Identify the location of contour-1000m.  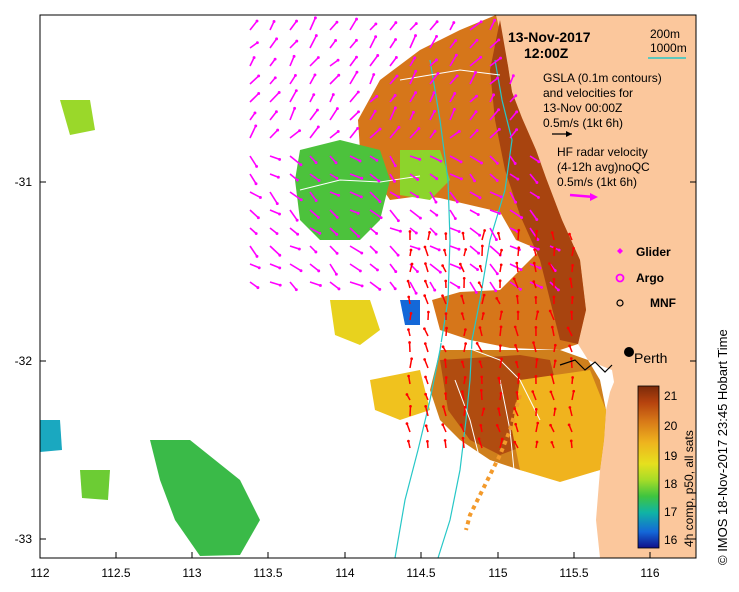
(422, 308).